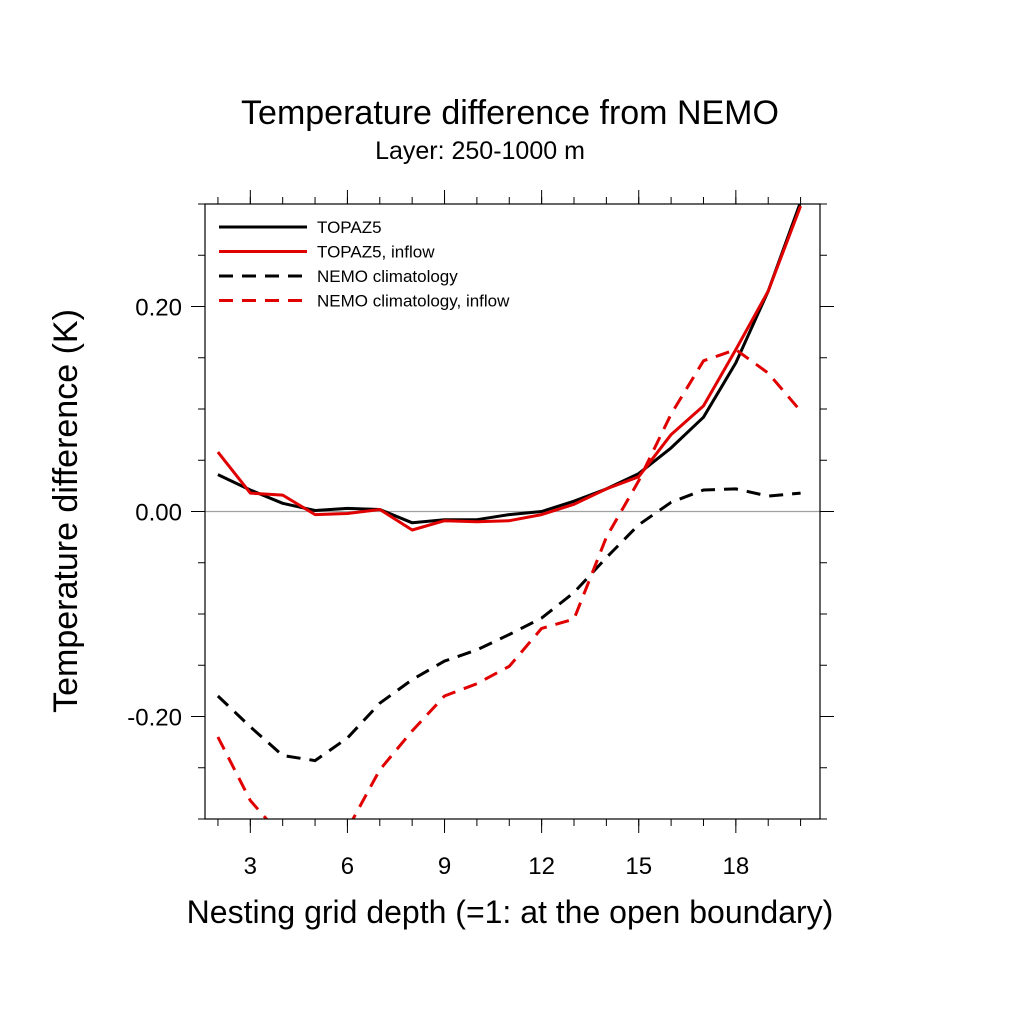 The image size is (1024, 1024). I want to click on x-tick-label: 9, so click(444, 866).